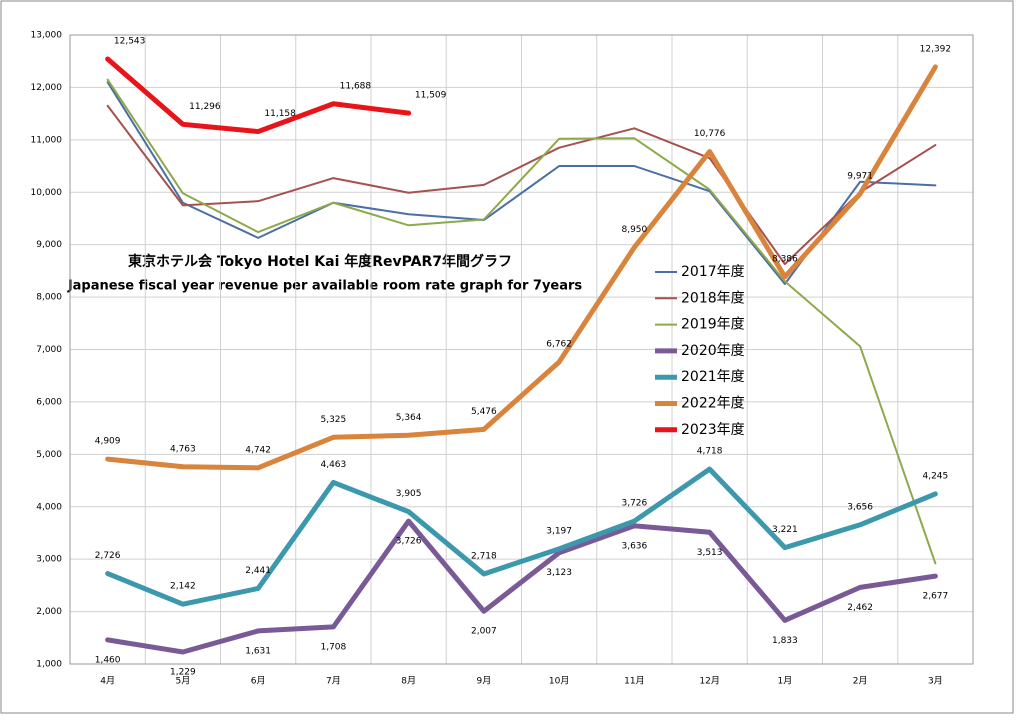 Image resolution: width=1024 pixels, height=724 pixels. Describe the element at coordinates (709, 681) in the screenshot. I see `x-tick-label: 12月` at that location.